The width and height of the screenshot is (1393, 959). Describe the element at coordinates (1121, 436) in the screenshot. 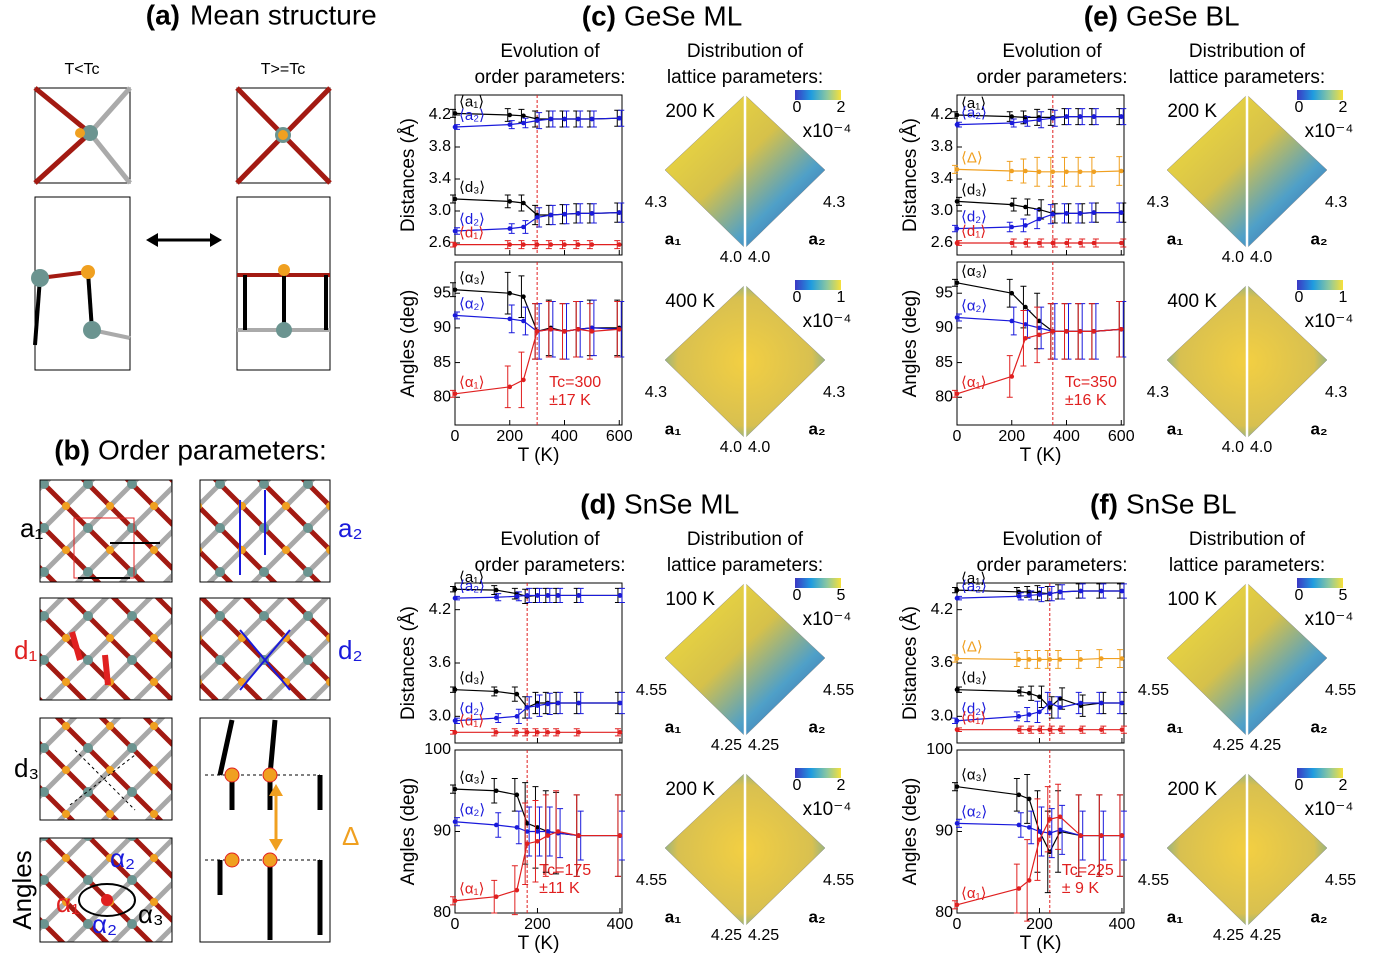

I see `x-tick-label: 600` at that location.